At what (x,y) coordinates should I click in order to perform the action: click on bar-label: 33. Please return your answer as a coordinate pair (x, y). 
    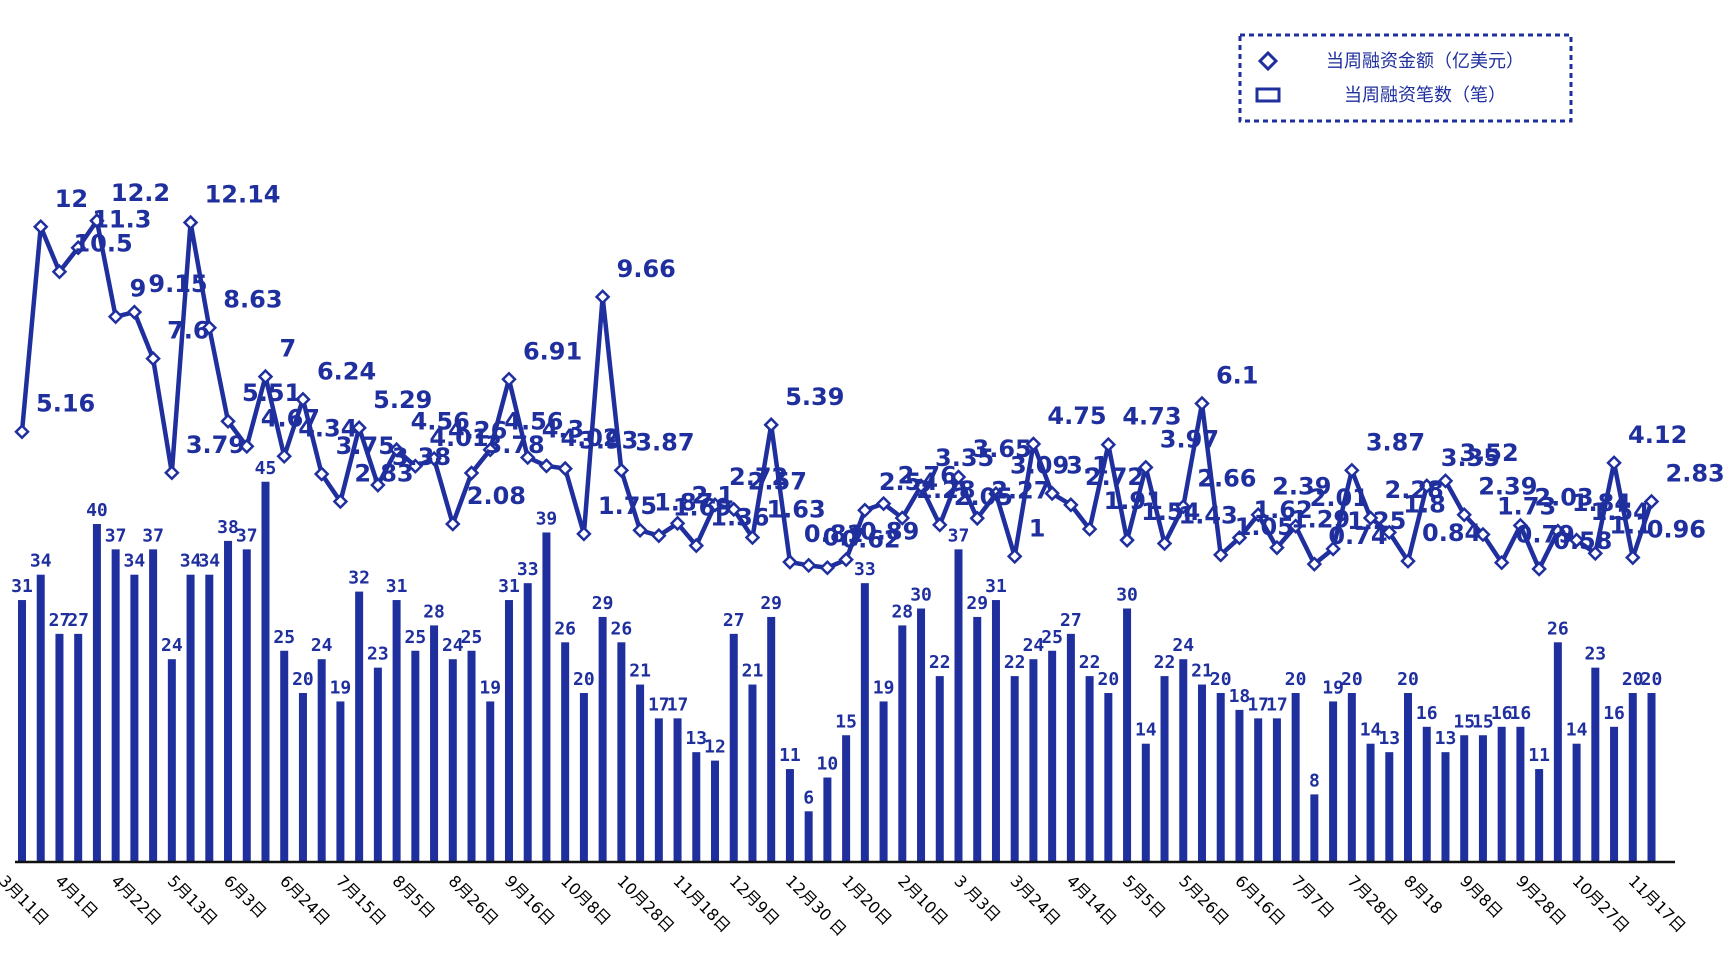
    Looking at the image, I should click on (528, 569).